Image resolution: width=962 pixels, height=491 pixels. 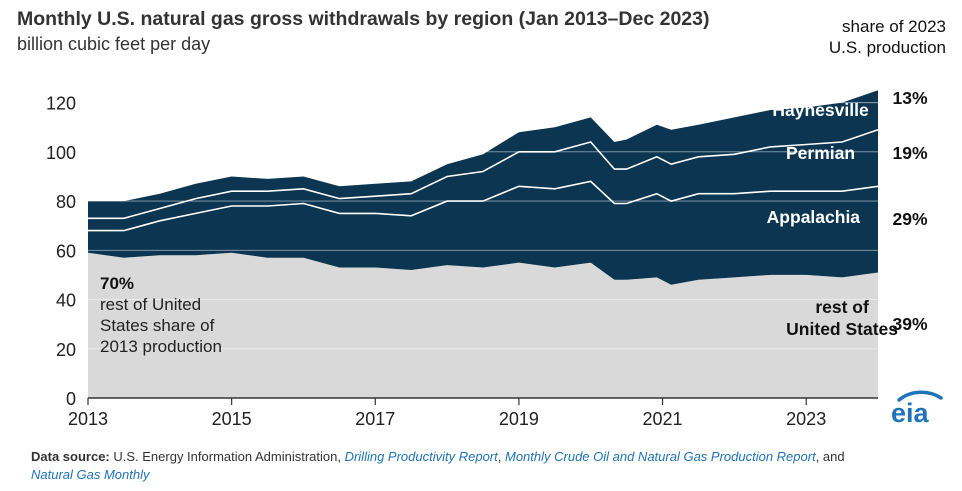 I want to click on series-label-appalachia: Appalachia, so click(x=814, y=217).